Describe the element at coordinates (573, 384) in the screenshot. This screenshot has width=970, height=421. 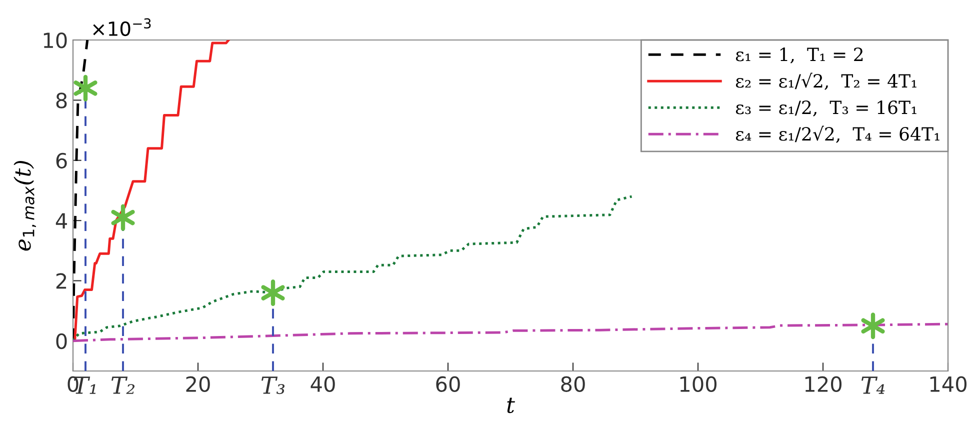
I see `x-tick-label: 80` at that location.